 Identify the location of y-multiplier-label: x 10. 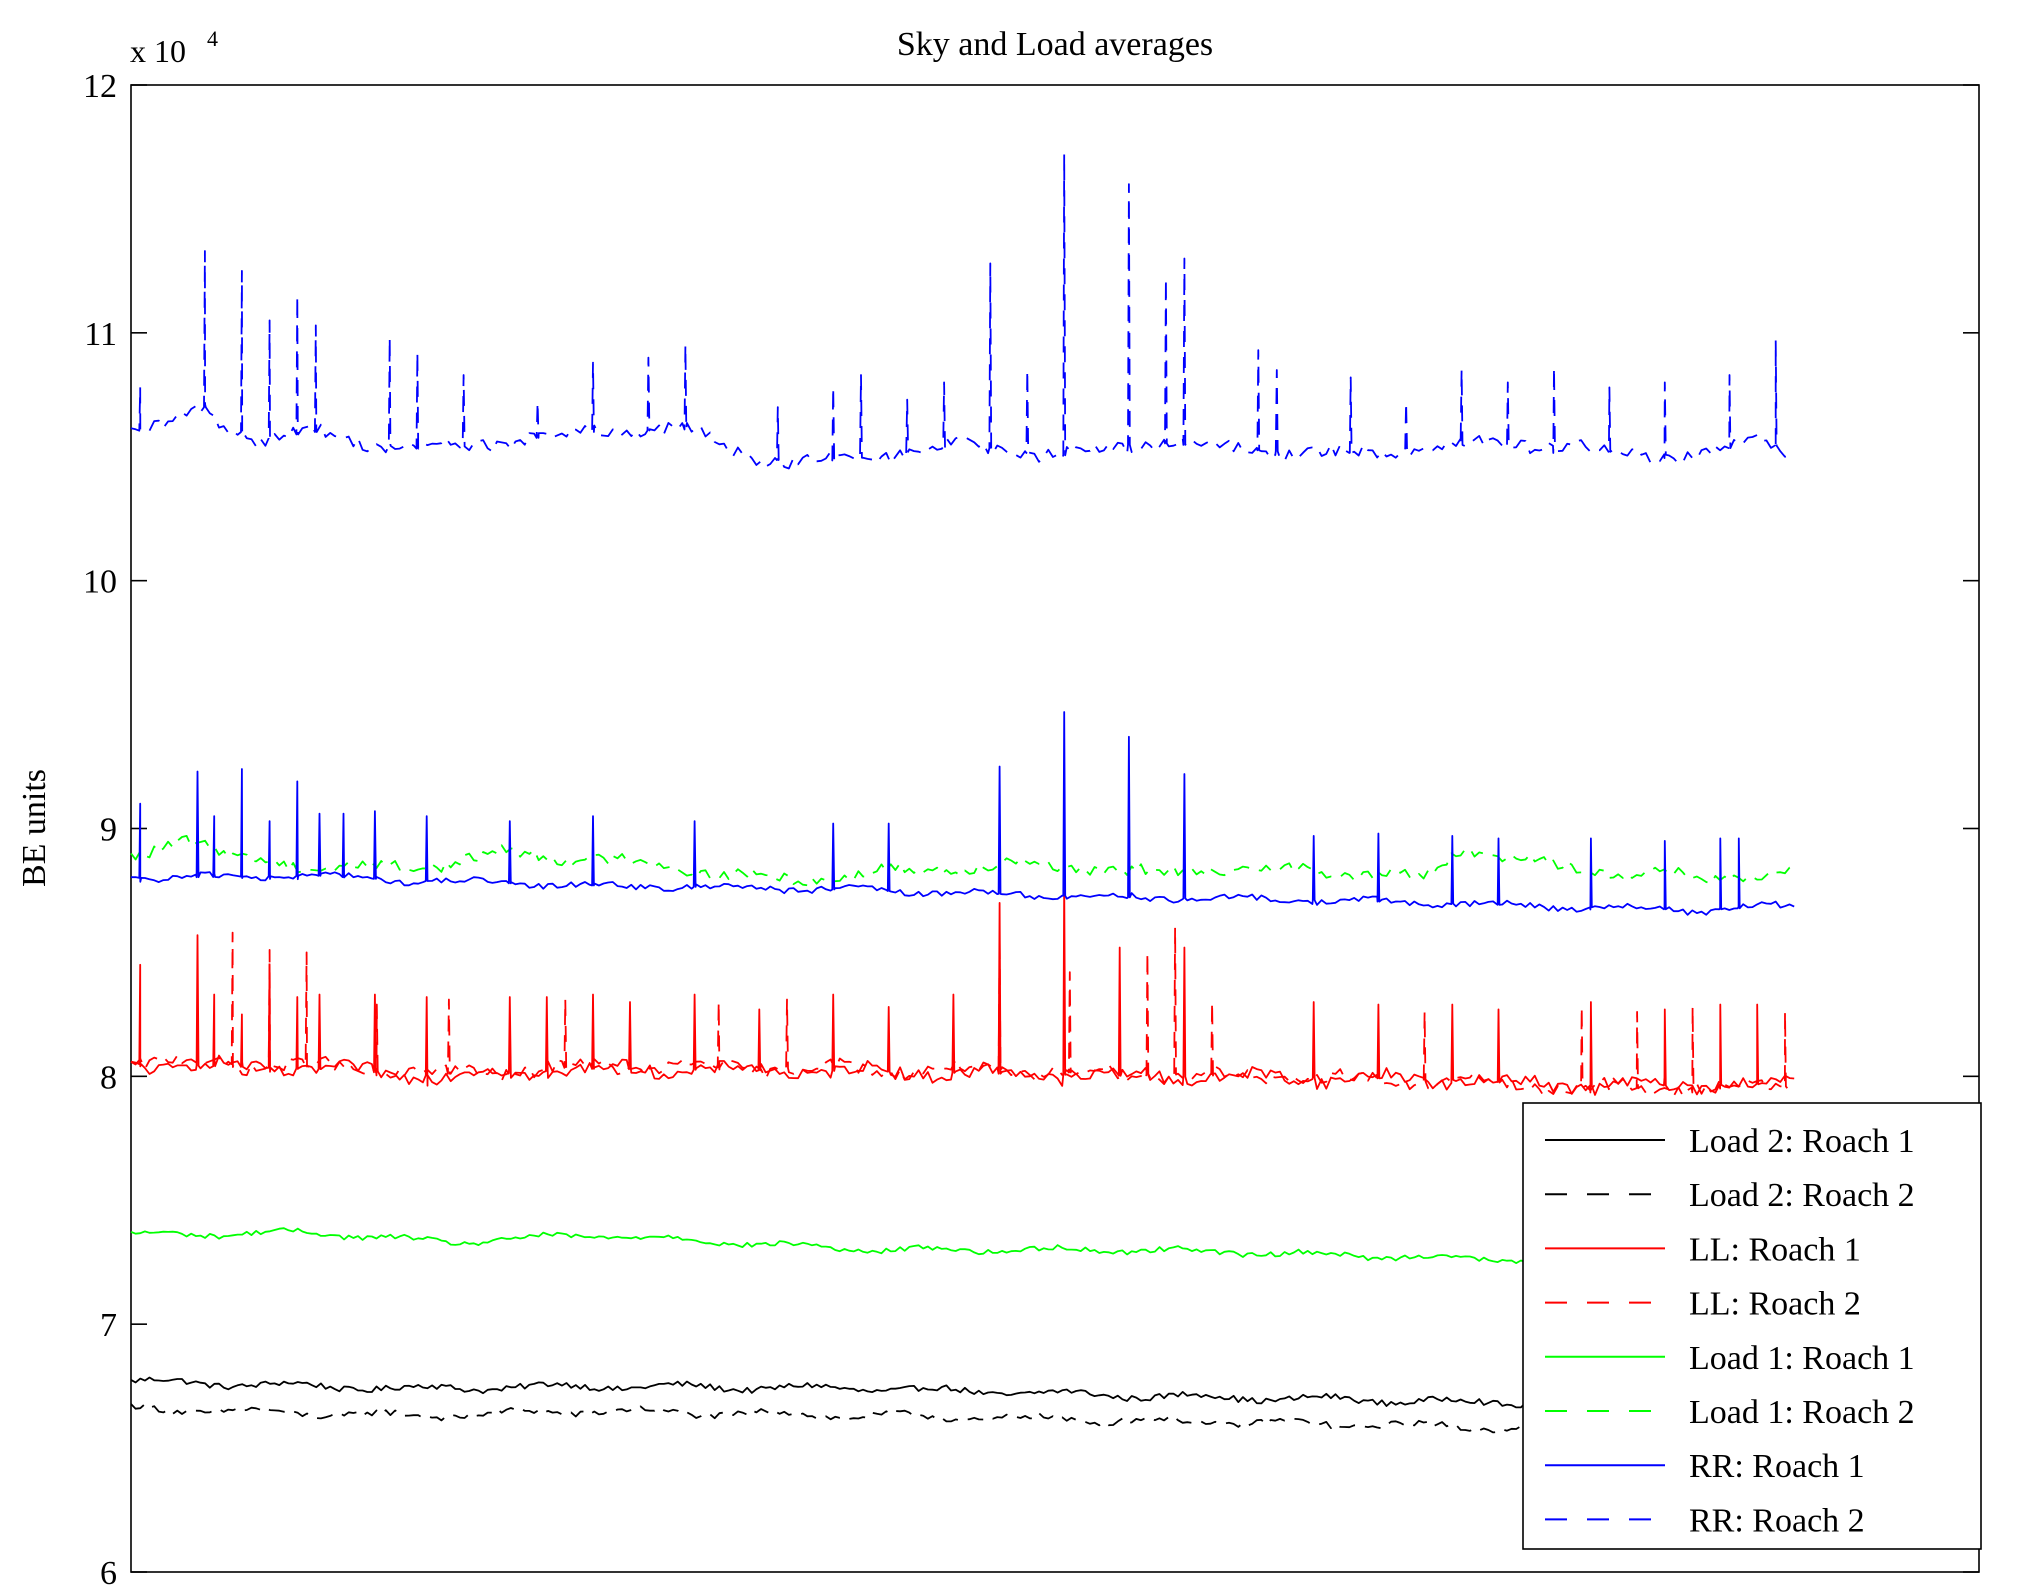
(158, 51).